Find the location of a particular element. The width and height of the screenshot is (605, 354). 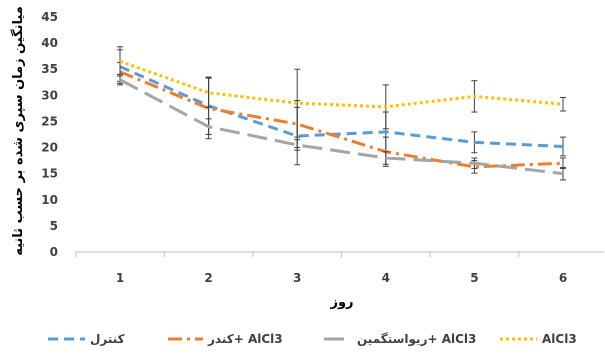

y-tick-label: 35 is located at coordinates (49, 69).